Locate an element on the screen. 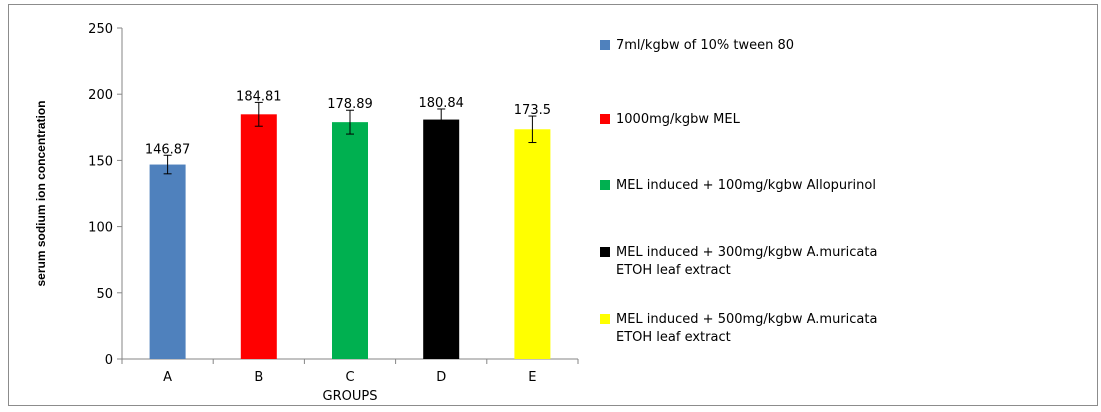 The width and height of the screenshot is (1101, 412). legend-label: 1000mg/kgbw MEL is located at coordinates (678, 119).